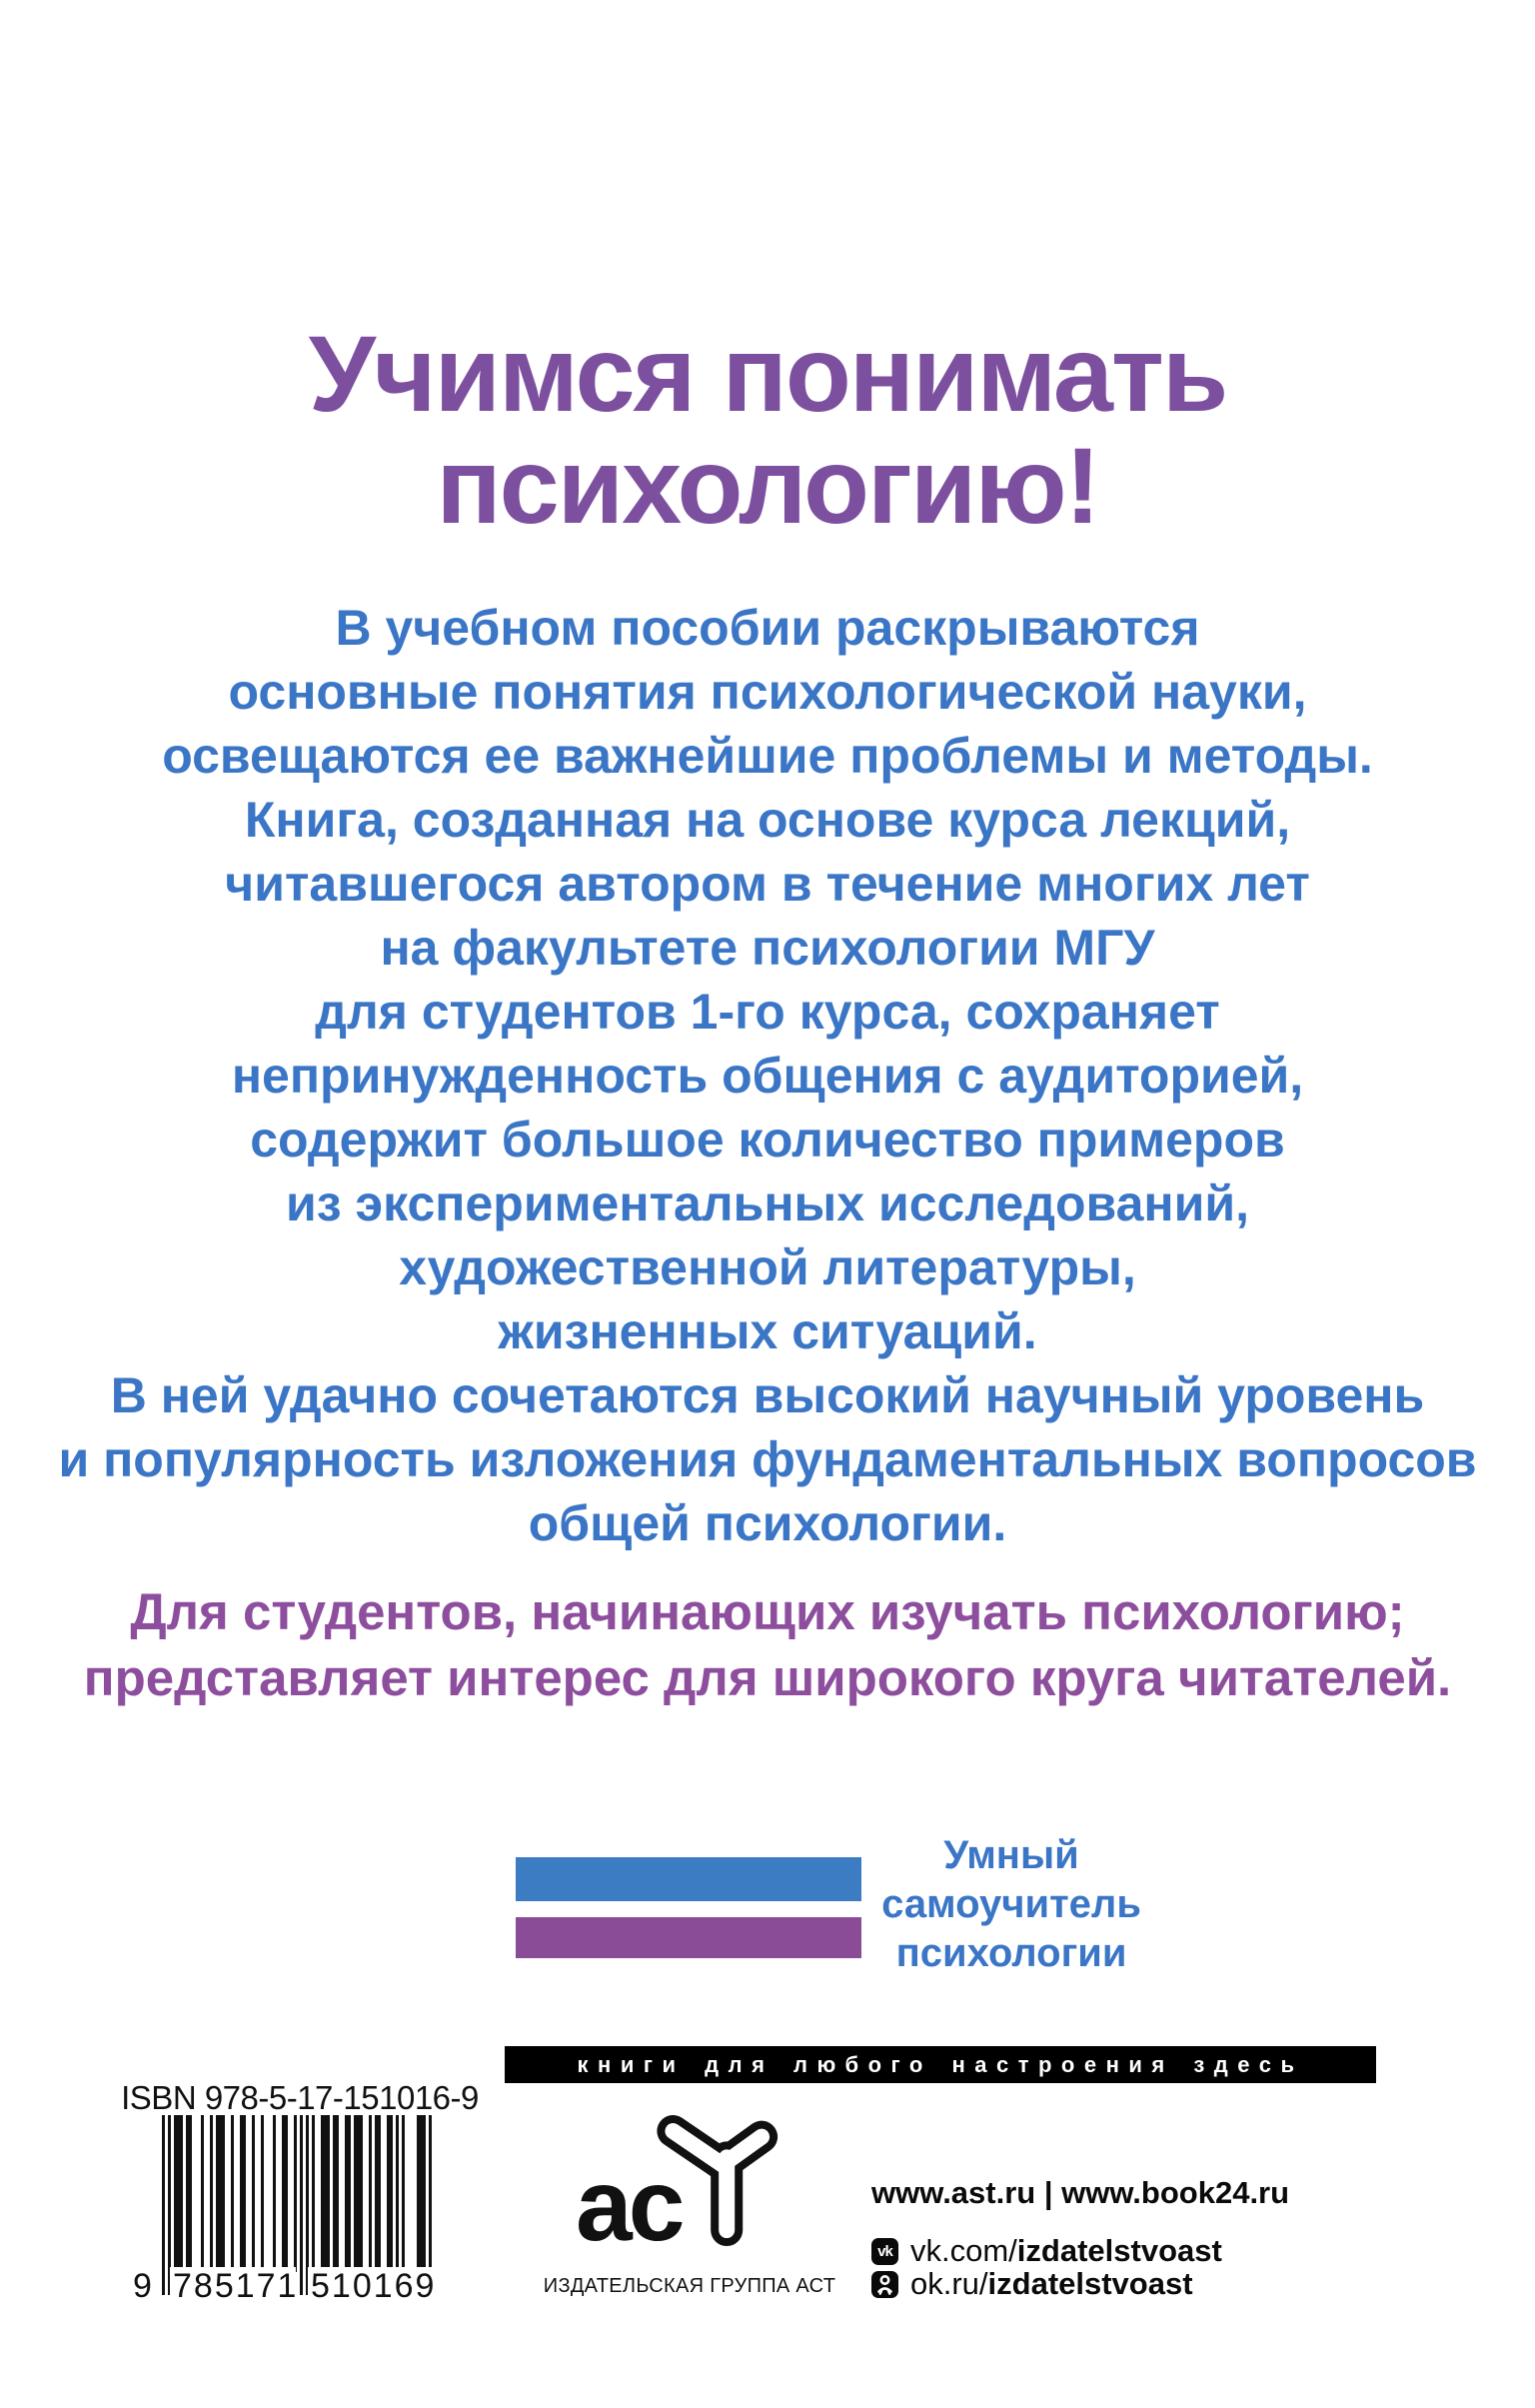 The image size is (1535, 2408). What do you see at coordinates (630, 2205) in the screenshot?
I see `ast-logo-letters: ас` at bounding box center [630, 2205].